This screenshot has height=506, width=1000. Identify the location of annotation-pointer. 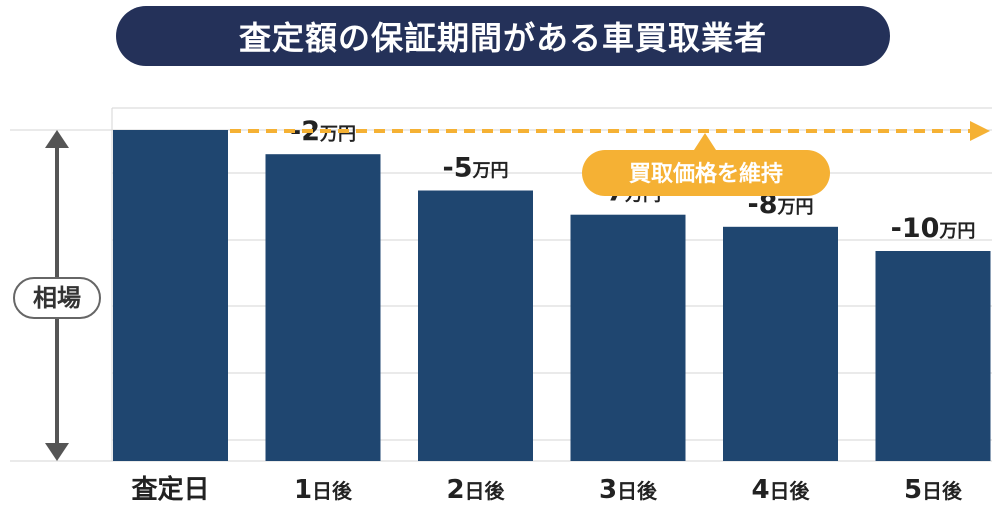
(705, 141).